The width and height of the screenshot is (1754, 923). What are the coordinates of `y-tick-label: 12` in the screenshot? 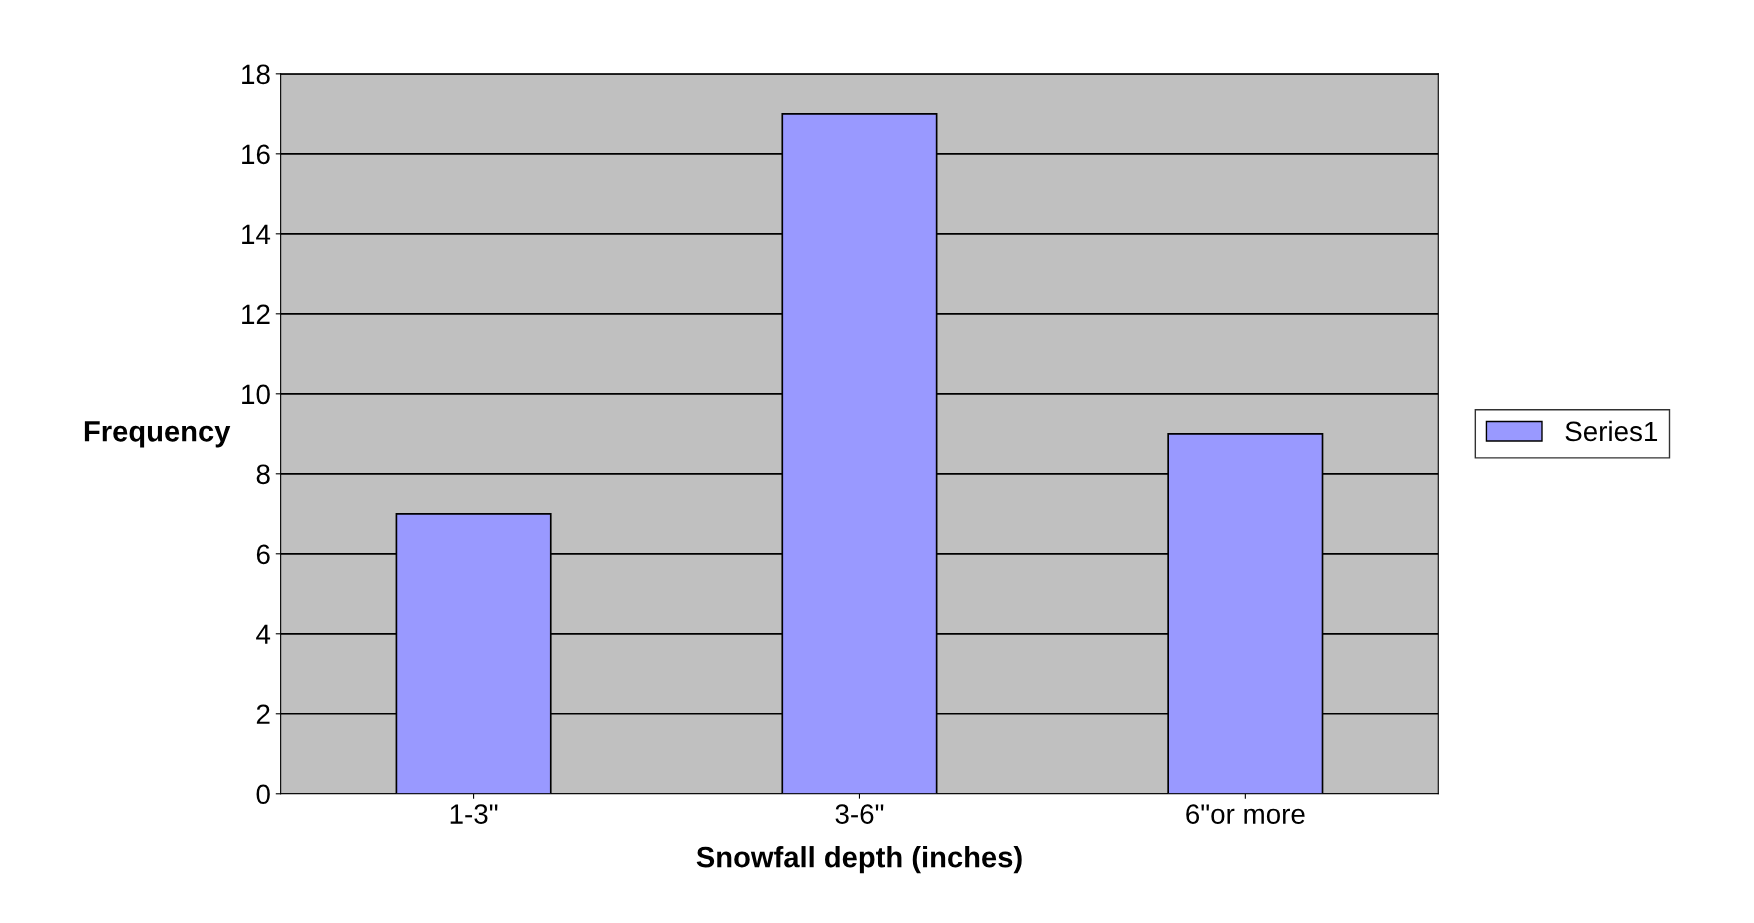 It's located at (256, 314).